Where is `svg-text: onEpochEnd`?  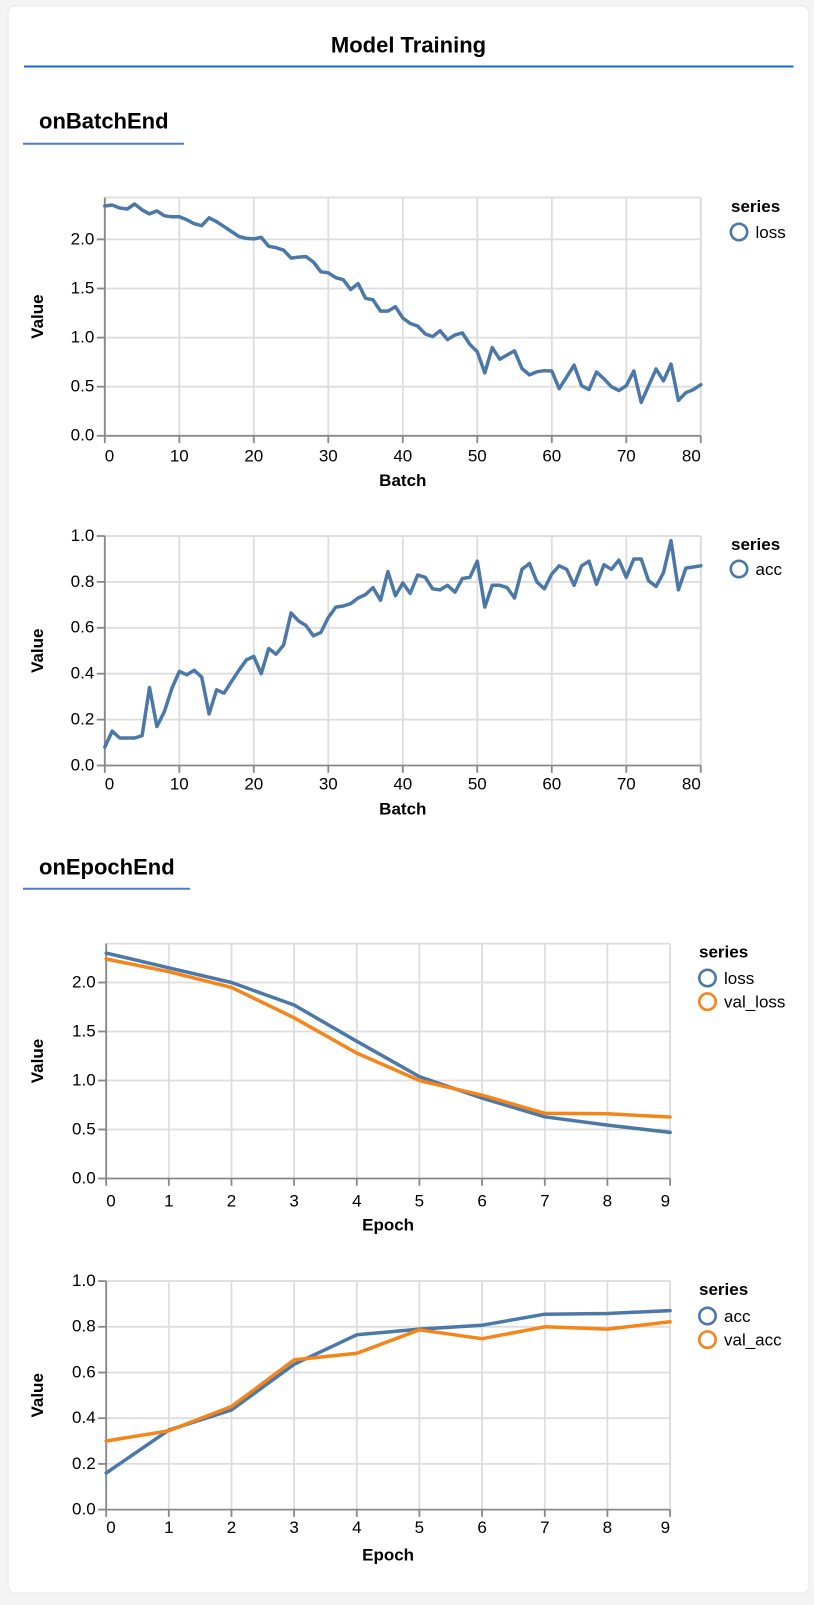 svg-text: onEpochEnd is located at coordinates (107, 867).